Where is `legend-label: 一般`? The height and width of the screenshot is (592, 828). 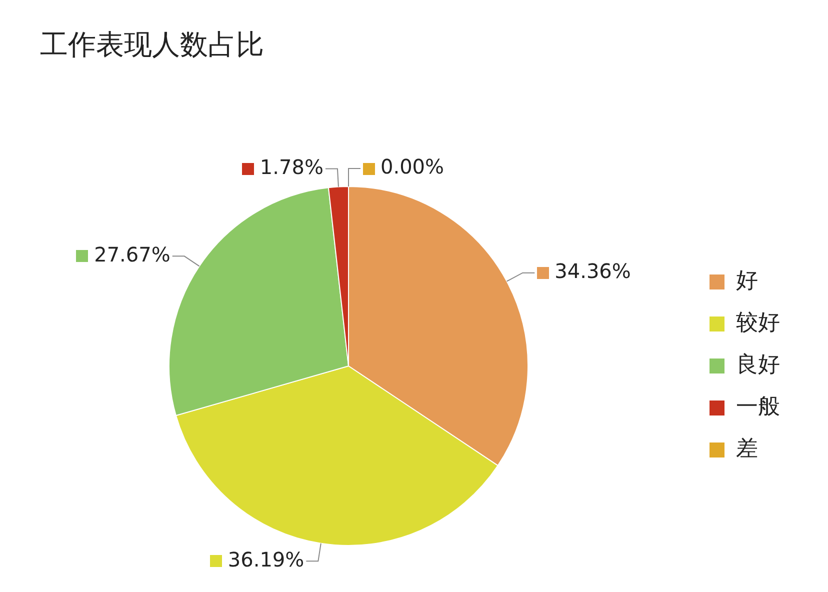
legend-label: 一般 is located at coordinates (758, 407).